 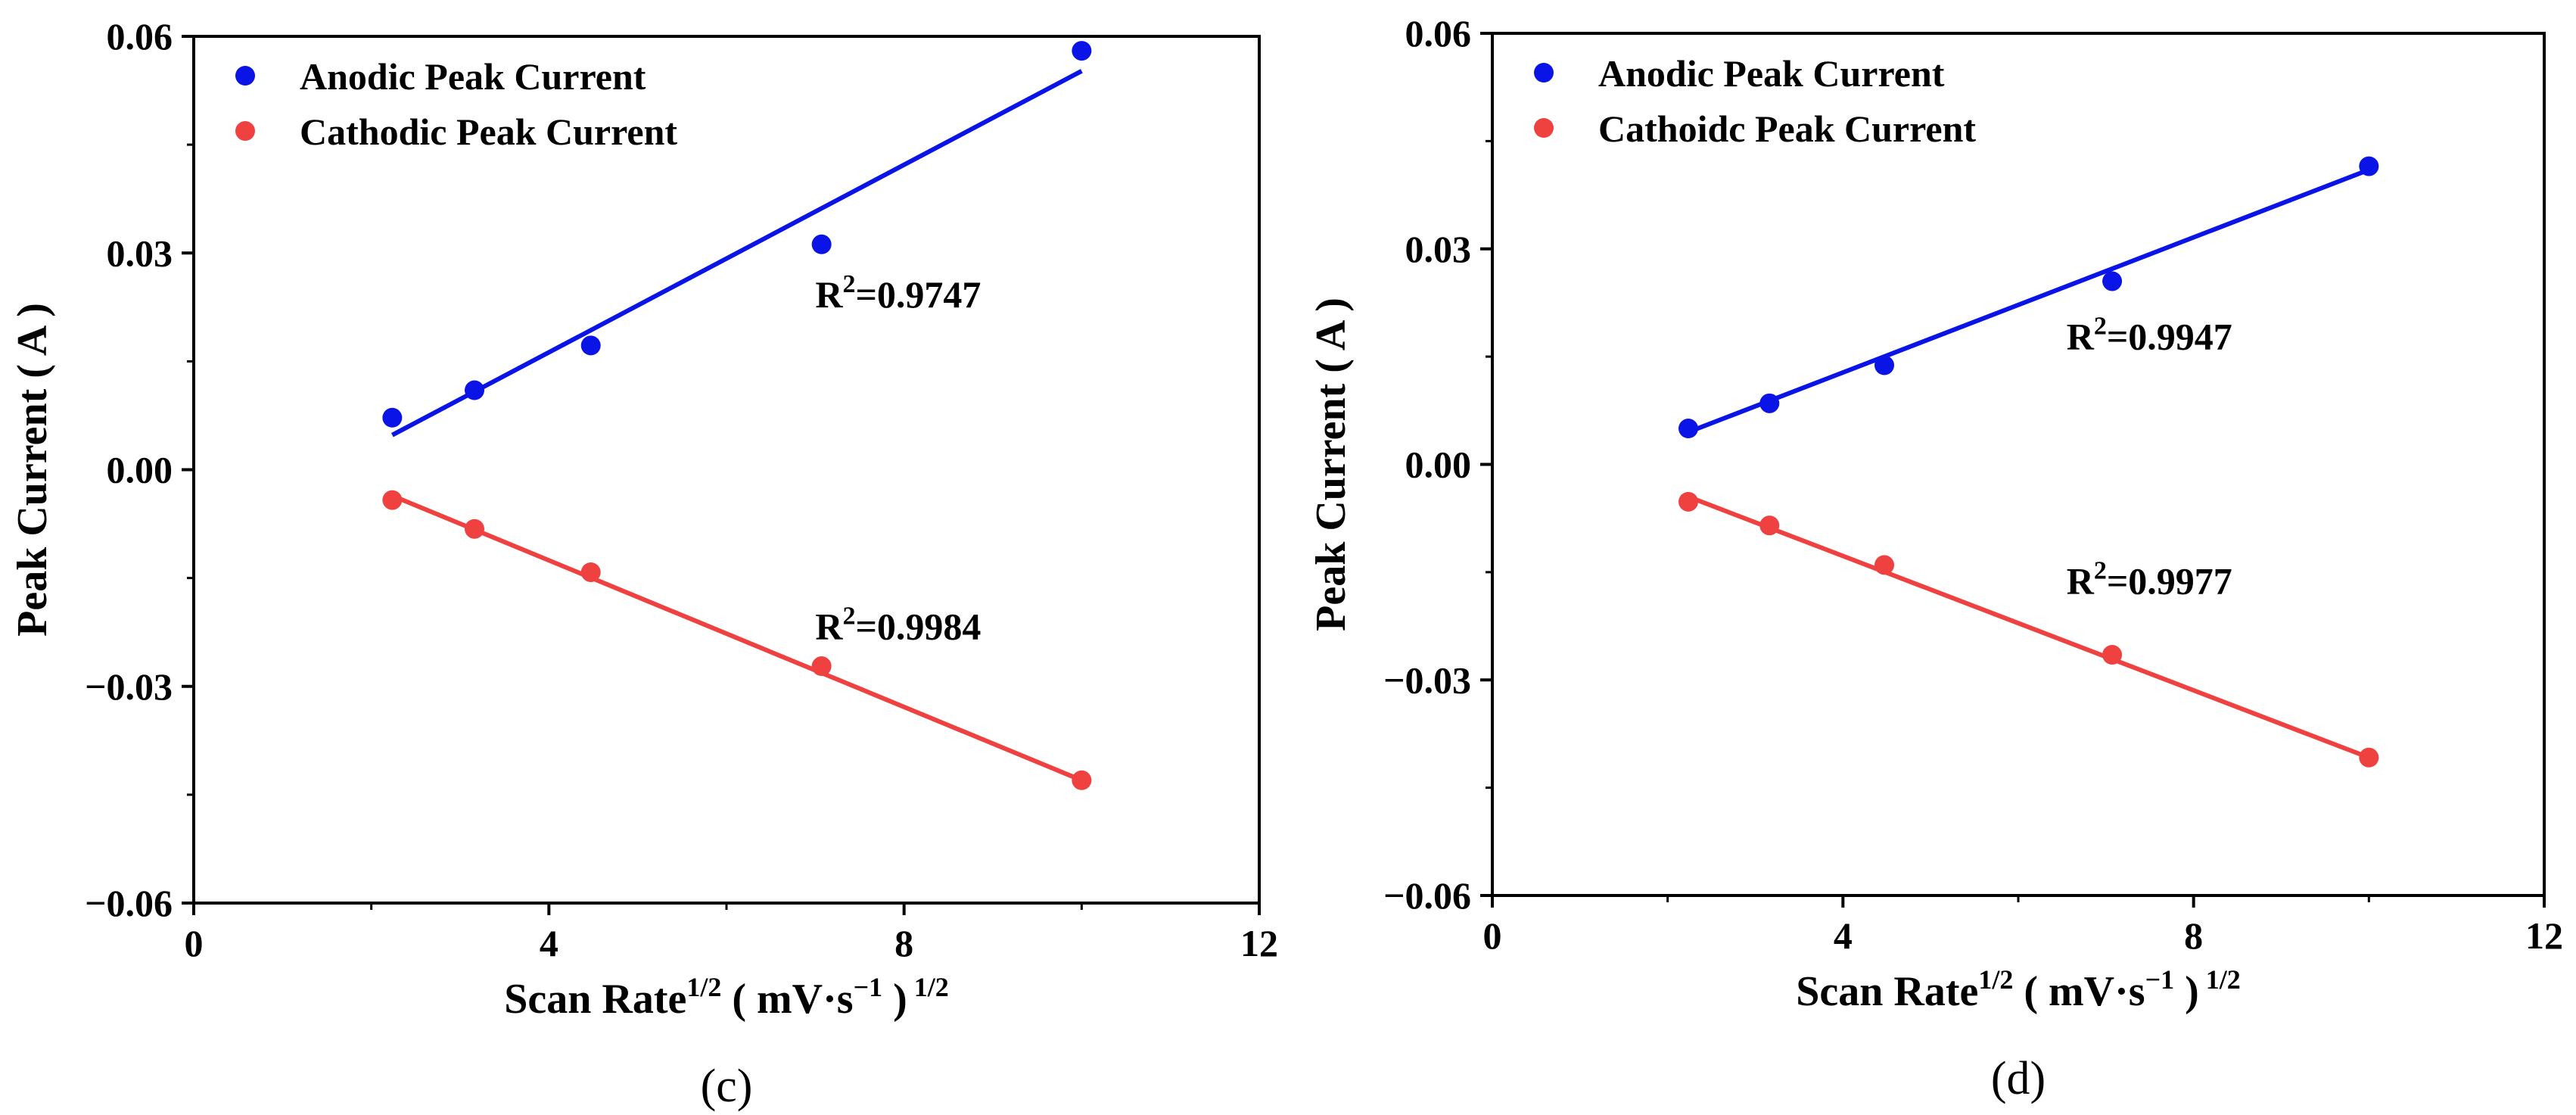 I want to click on r-squared-label: R2=0.9947, so click(x=2149, y=336).